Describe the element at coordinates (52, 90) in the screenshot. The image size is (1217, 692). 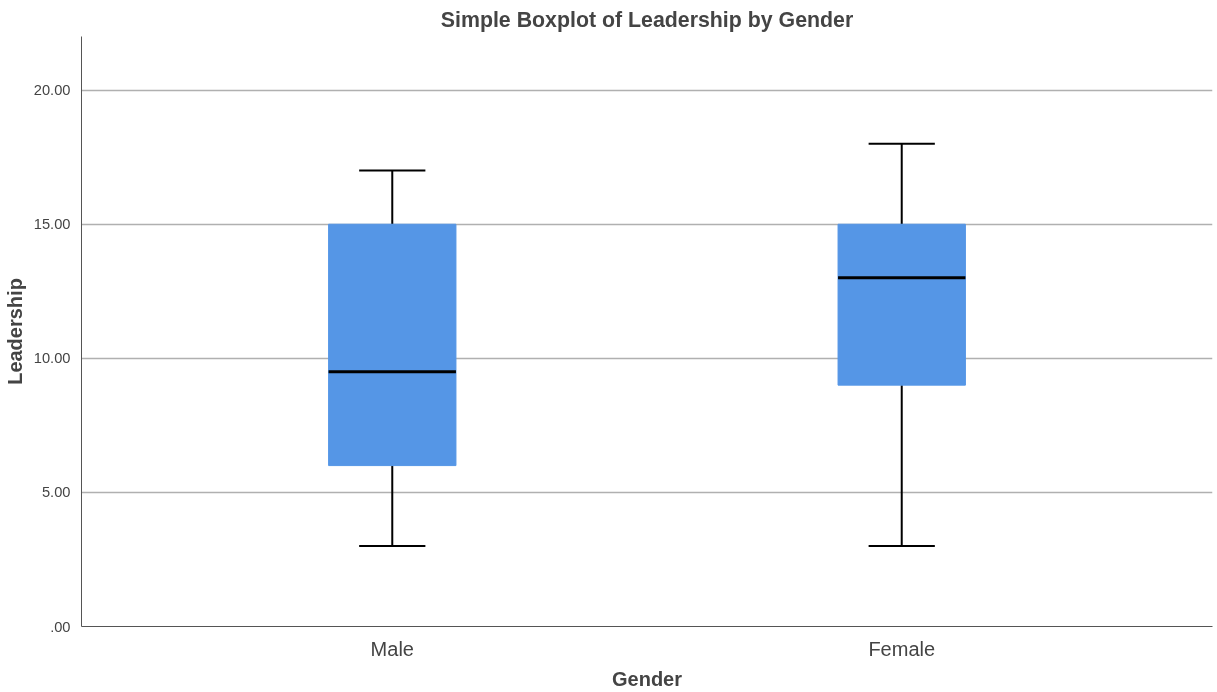
I see `y-tick-label: 20.00` at that location.